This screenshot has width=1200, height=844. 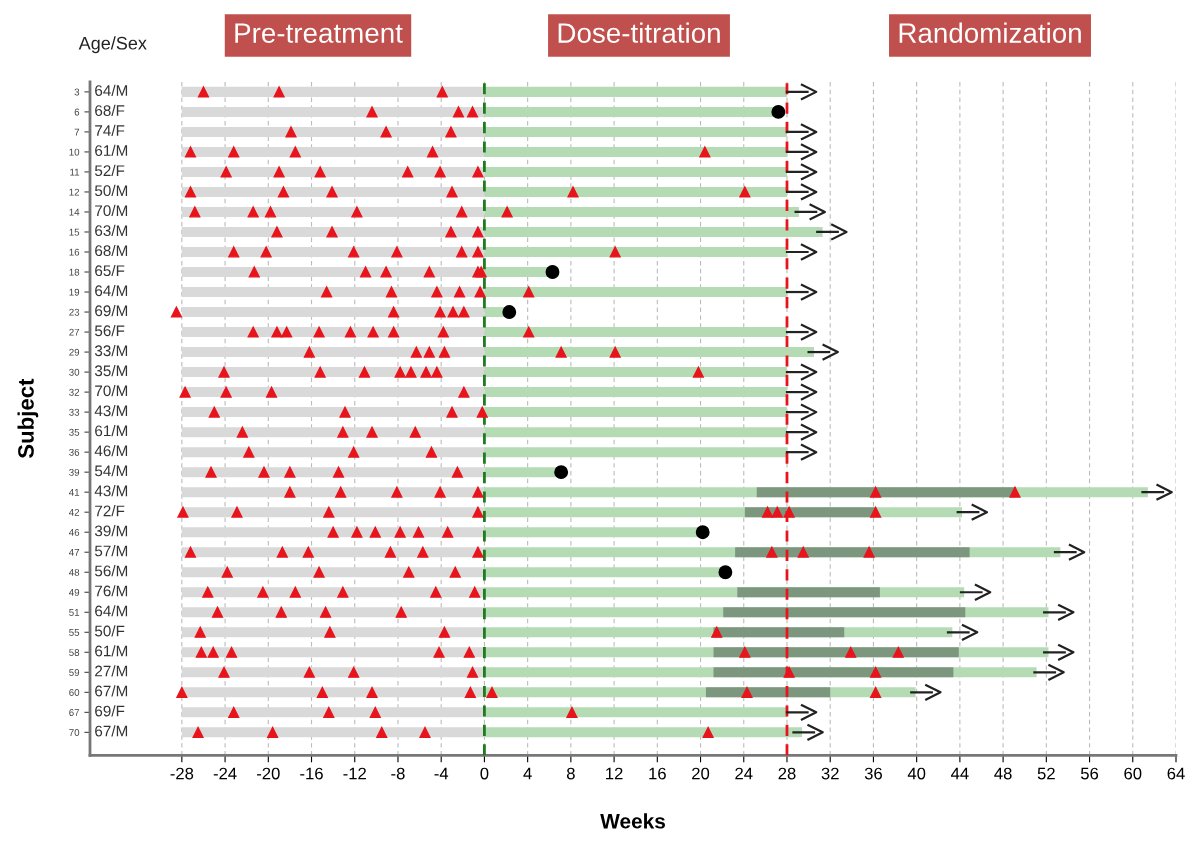 What do you see at coordinates (990, 32) in the screenshot?
I see `text: Randomization` at bounding box center [990, 32].